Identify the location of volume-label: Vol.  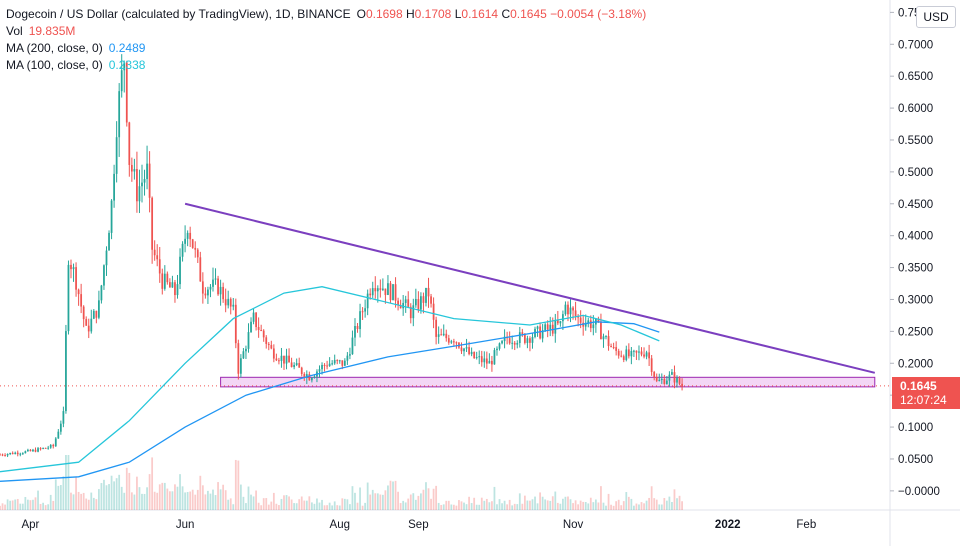
(14, 31).